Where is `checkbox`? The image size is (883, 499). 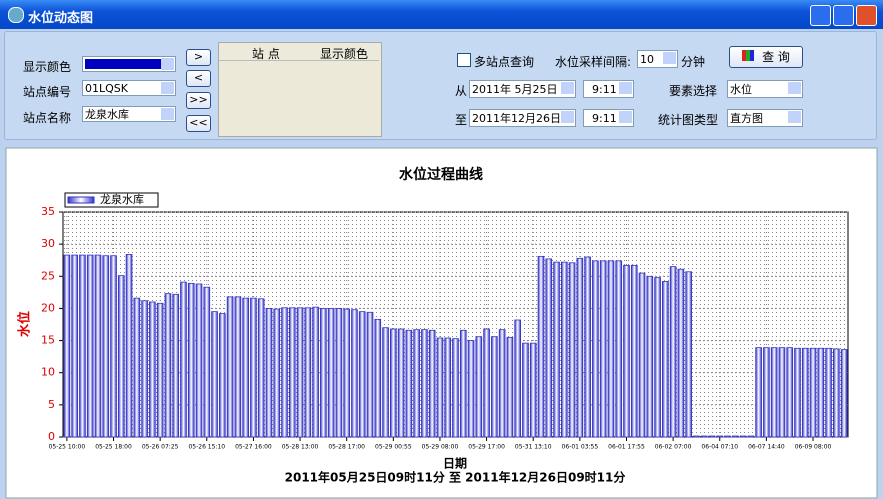
checkbox is located at coordinates (464, 60).